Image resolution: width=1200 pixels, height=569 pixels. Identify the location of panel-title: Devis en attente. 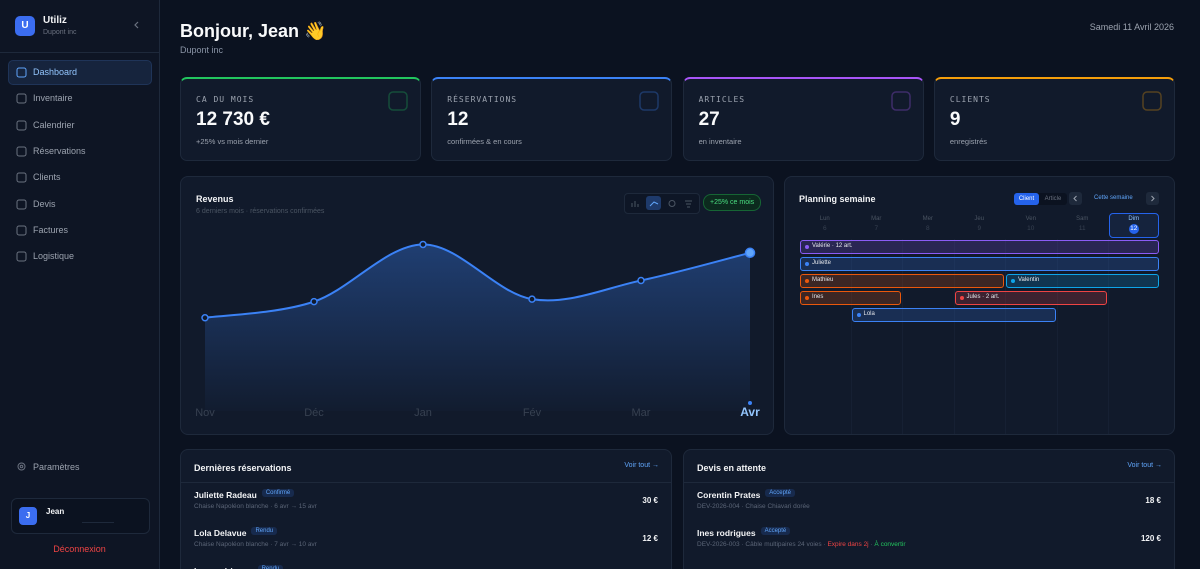
(732, 468).